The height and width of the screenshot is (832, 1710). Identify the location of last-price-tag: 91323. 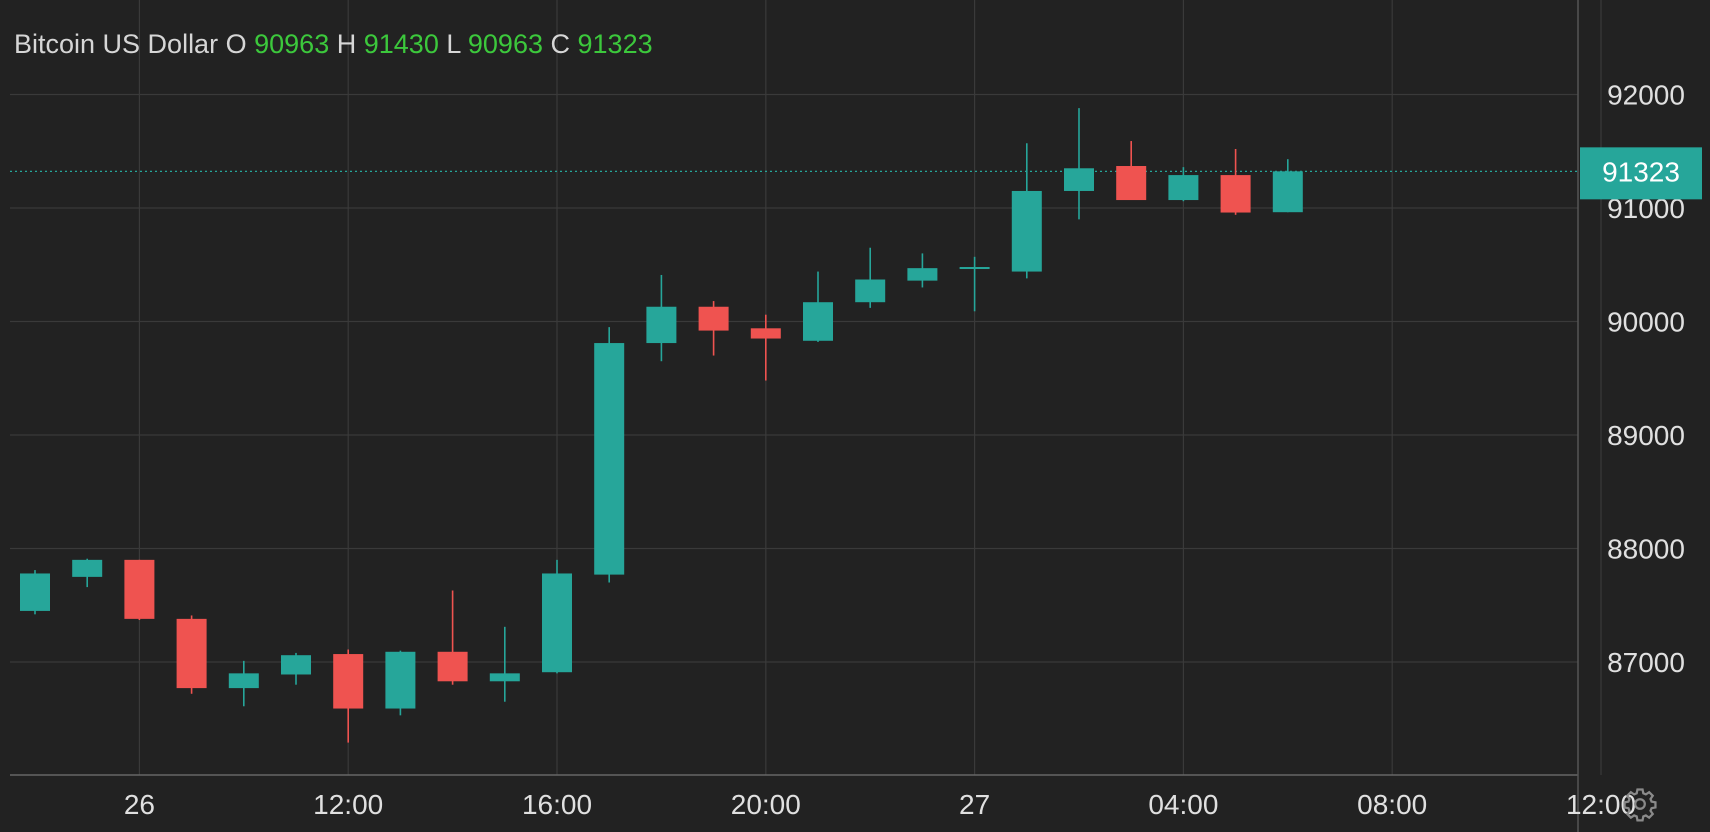
(1641, 173).